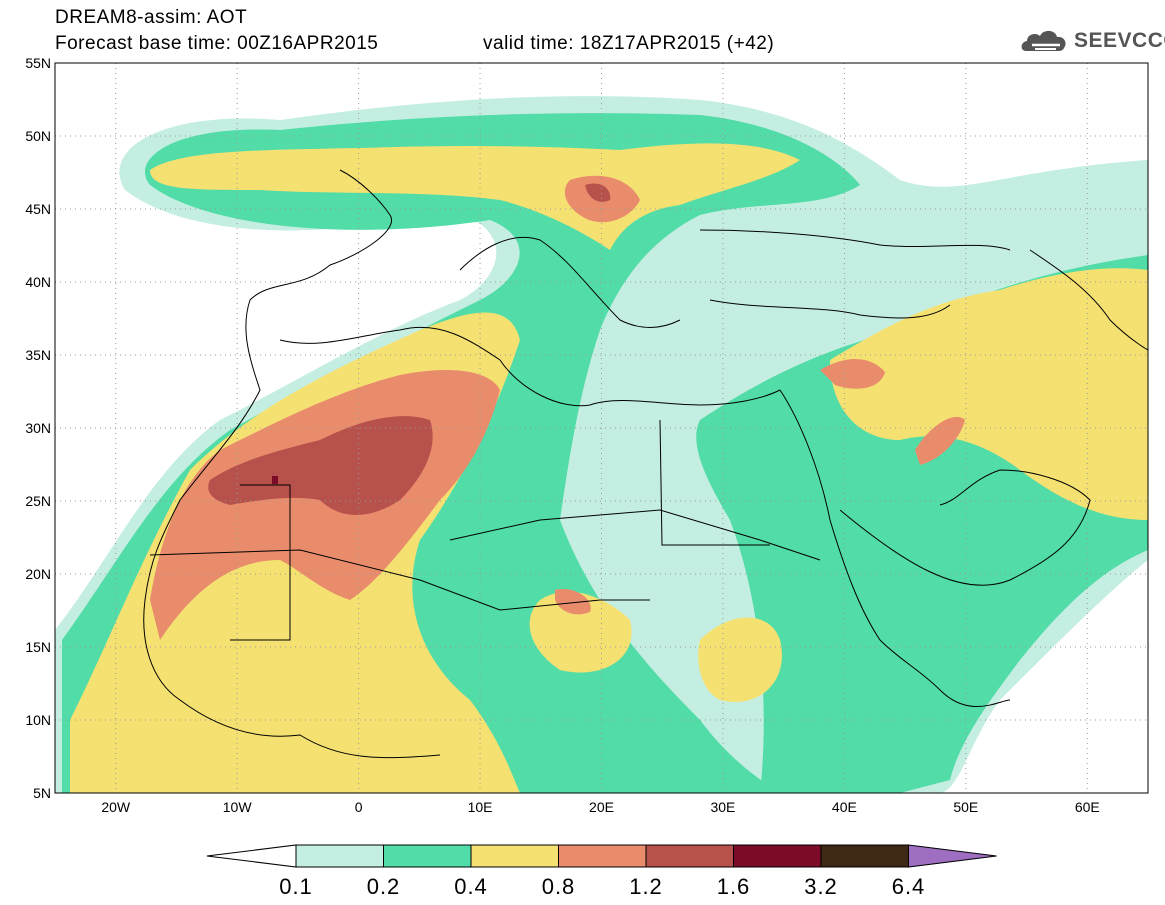 Image resolution: width=1165 pixels, height=905 pixels. I want to click on lon-label: 10W, so click(238, 807).